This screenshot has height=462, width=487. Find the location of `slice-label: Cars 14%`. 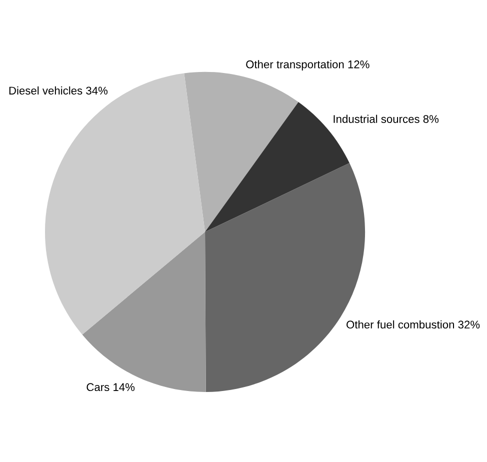

slice-label: Cars 14% is located at coordinates (110, 387).